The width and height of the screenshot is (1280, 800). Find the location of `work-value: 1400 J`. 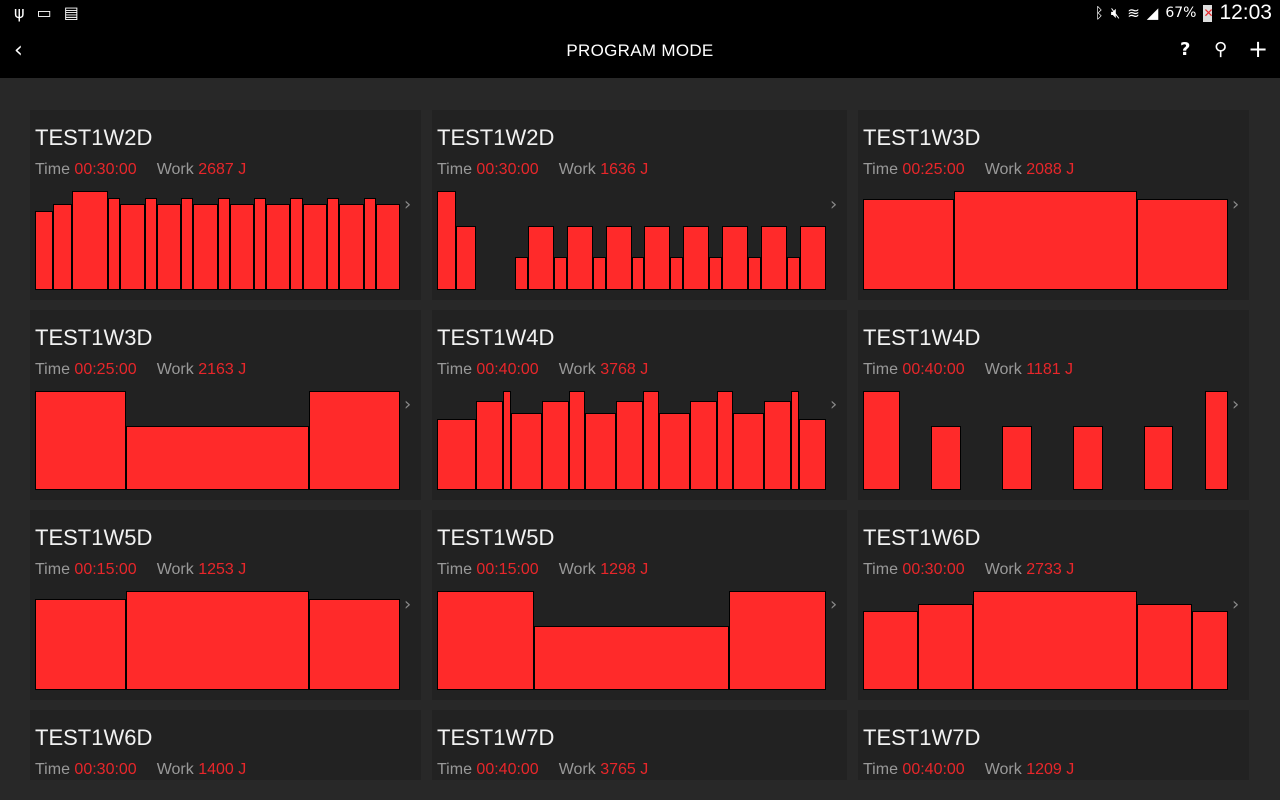

work-value: 1400 J is located at coordinates (222, 769).